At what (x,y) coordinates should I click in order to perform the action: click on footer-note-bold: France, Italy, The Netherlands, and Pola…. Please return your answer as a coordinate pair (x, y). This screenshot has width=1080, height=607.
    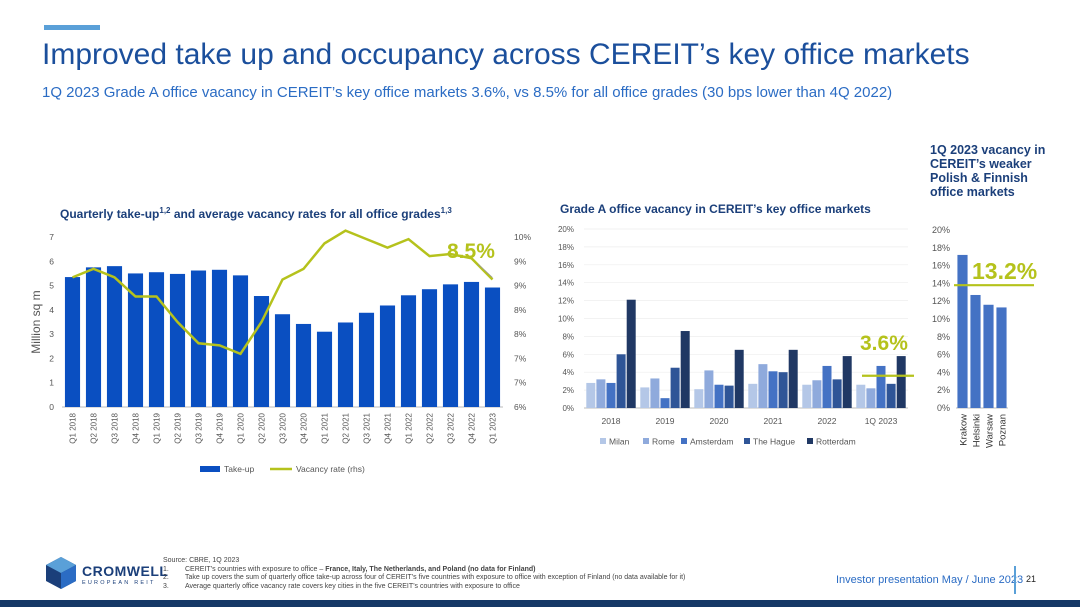
    Looking at the image, I should click on (430, 569).